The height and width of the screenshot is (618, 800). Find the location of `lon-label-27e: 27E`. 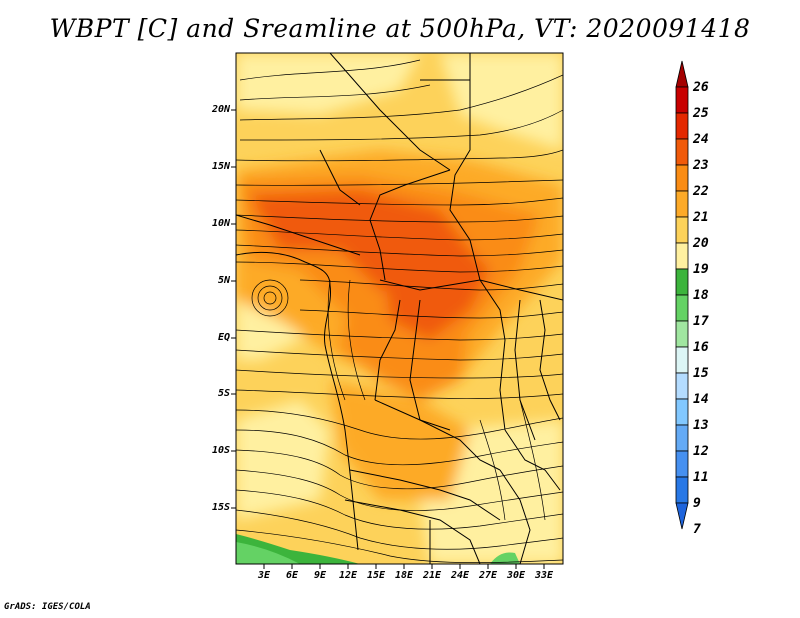

lon-label-27e: 27E is located at coordinates (488, 575).